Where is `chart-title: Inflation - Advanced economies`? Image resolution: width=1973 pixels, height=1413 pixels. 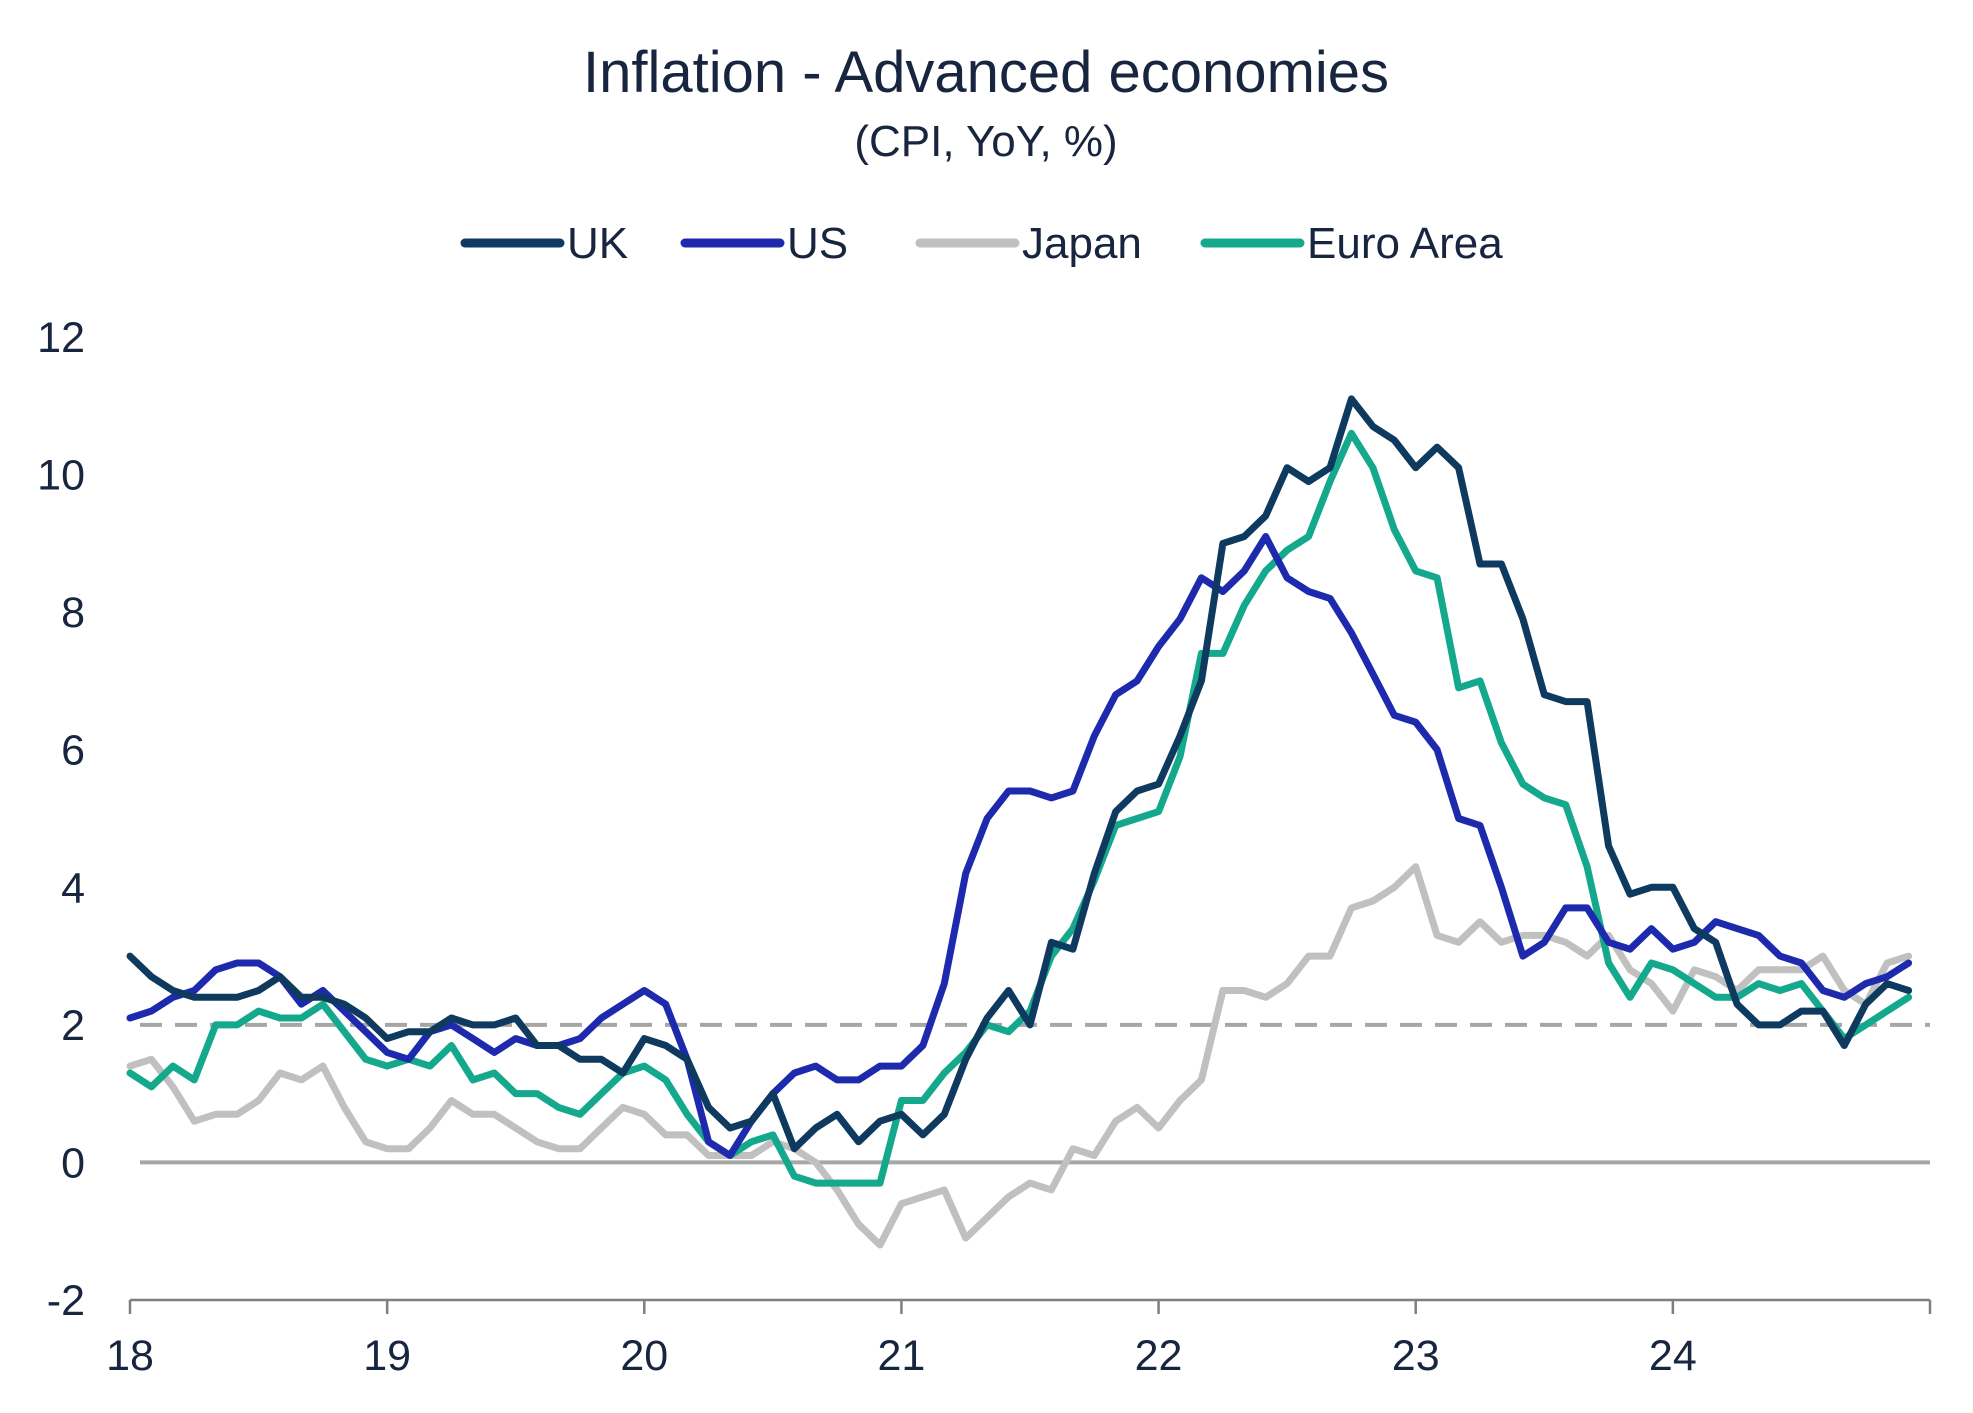 chart-title: Inflation - Advanced economies is located at coordinates (986, 72).